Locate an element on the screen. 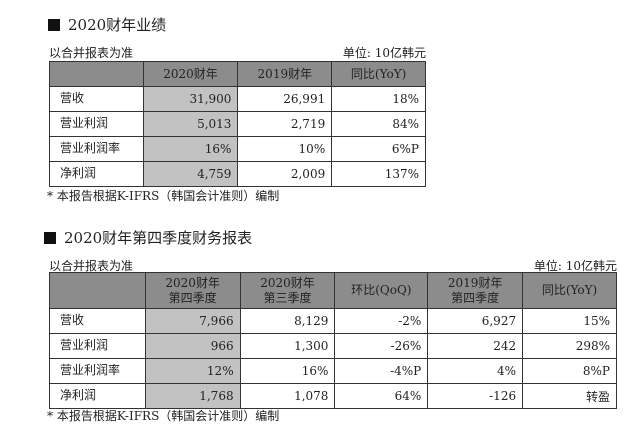 The width and height of the screenshot is (640, 431). value-cell: -2% is located at coordinates (381, 321).